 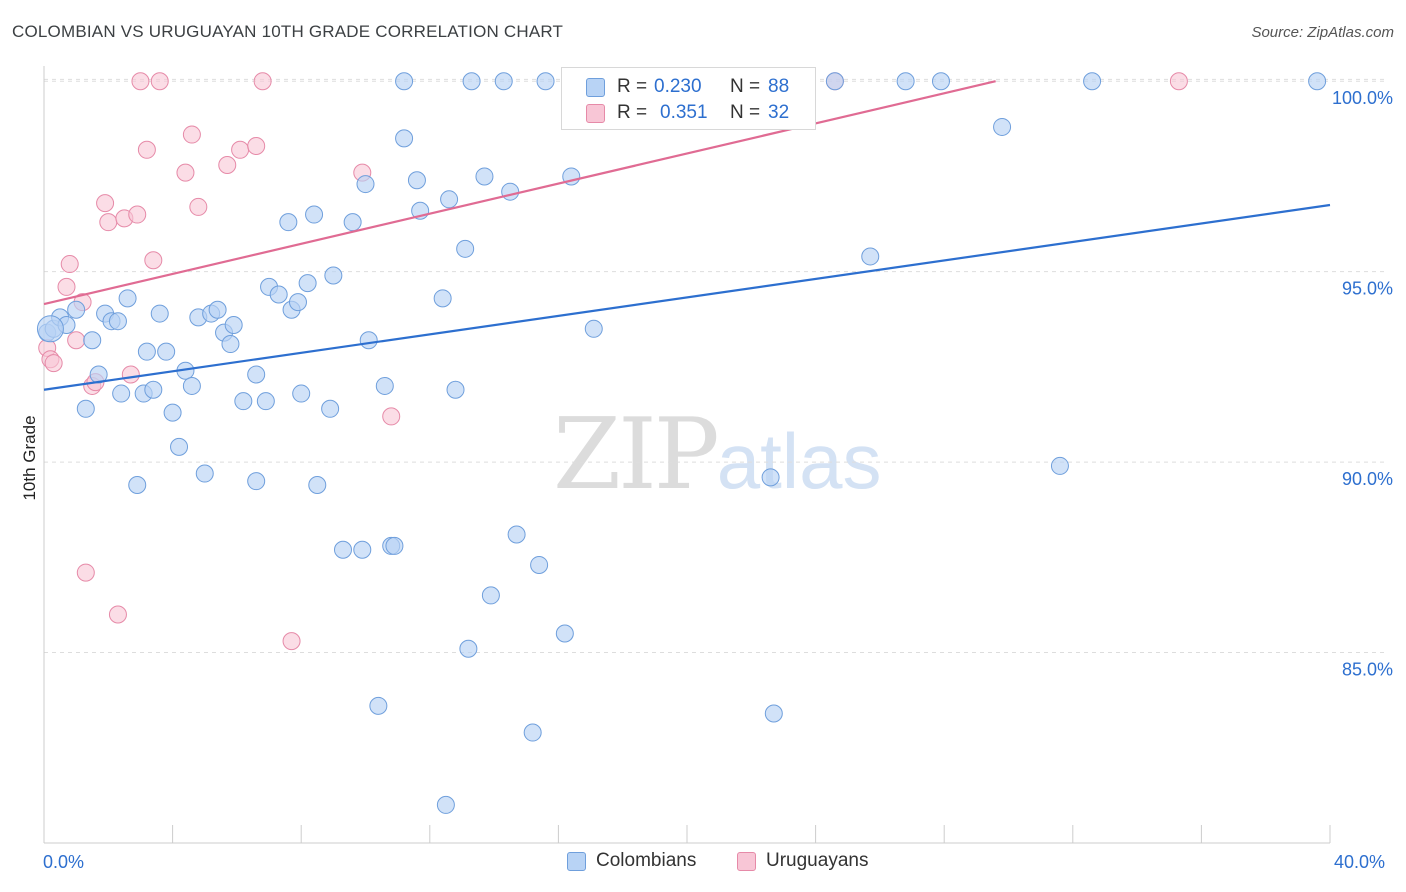 What do you see at coordinates (646, 860) in the screenshot?
I see `legend-label-colombians: Colombians` at bounding box center [646, 860].